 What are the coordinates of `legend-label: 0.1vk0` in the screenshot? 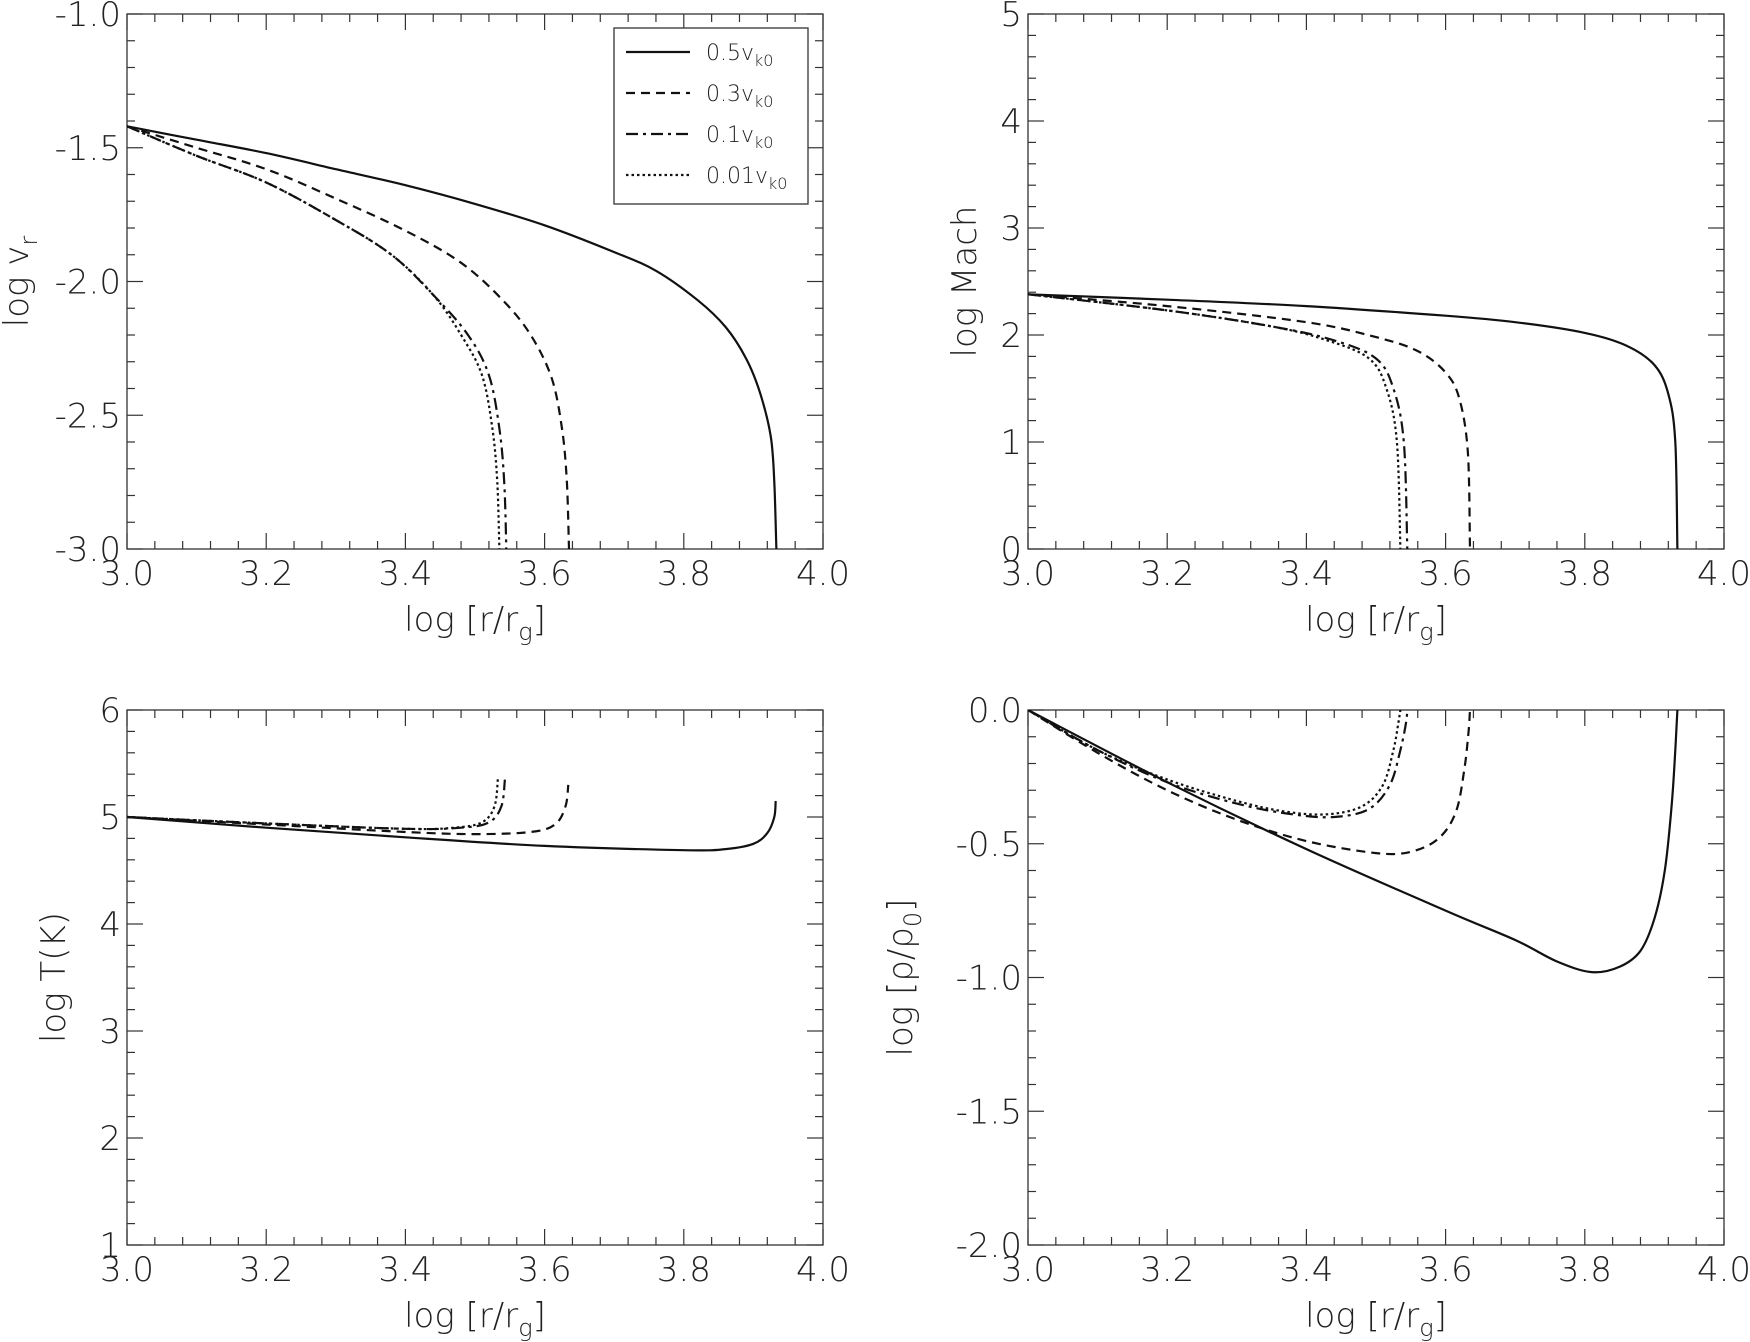 It's located at (739, 137).